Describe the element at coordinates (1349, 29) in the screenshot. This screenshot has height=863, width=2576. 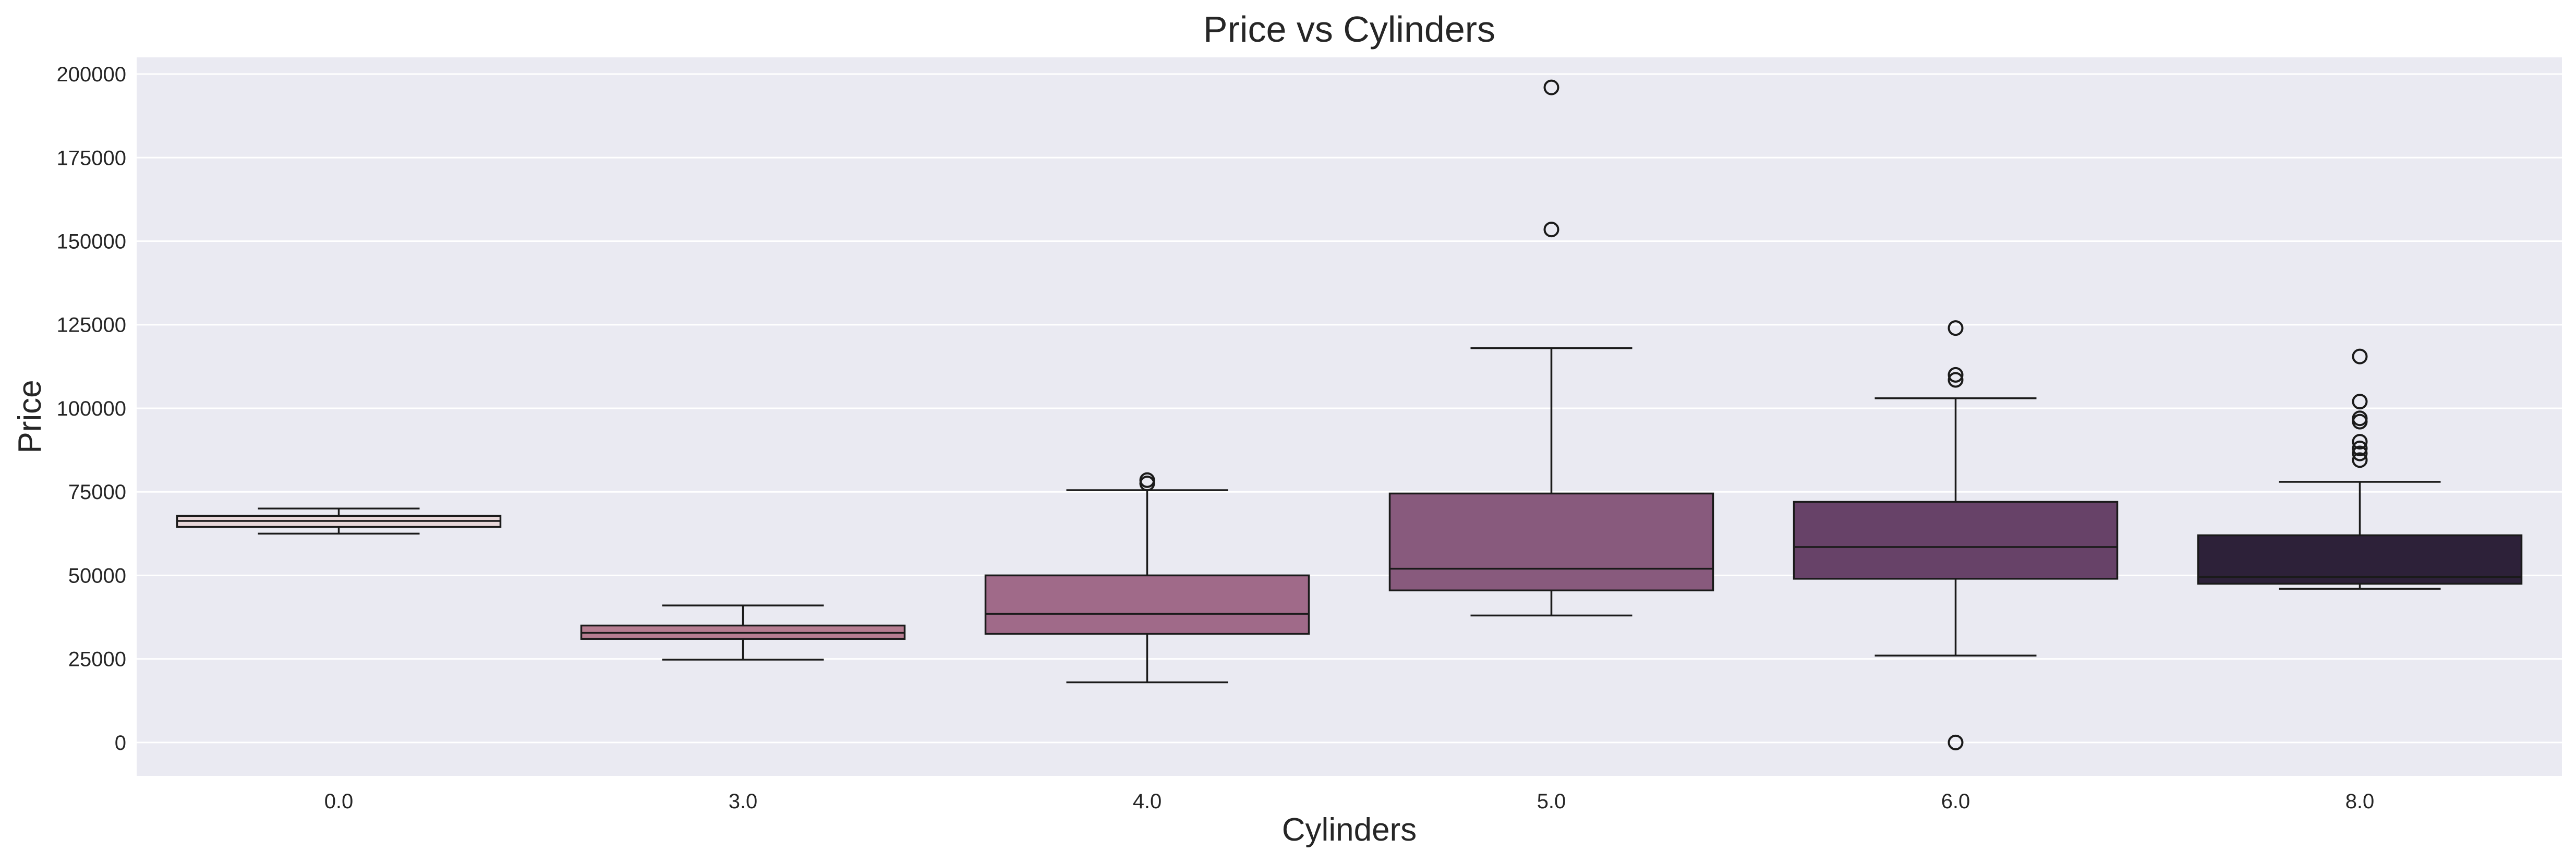
I see `chart-title: Price vs Cylinders` at that location.